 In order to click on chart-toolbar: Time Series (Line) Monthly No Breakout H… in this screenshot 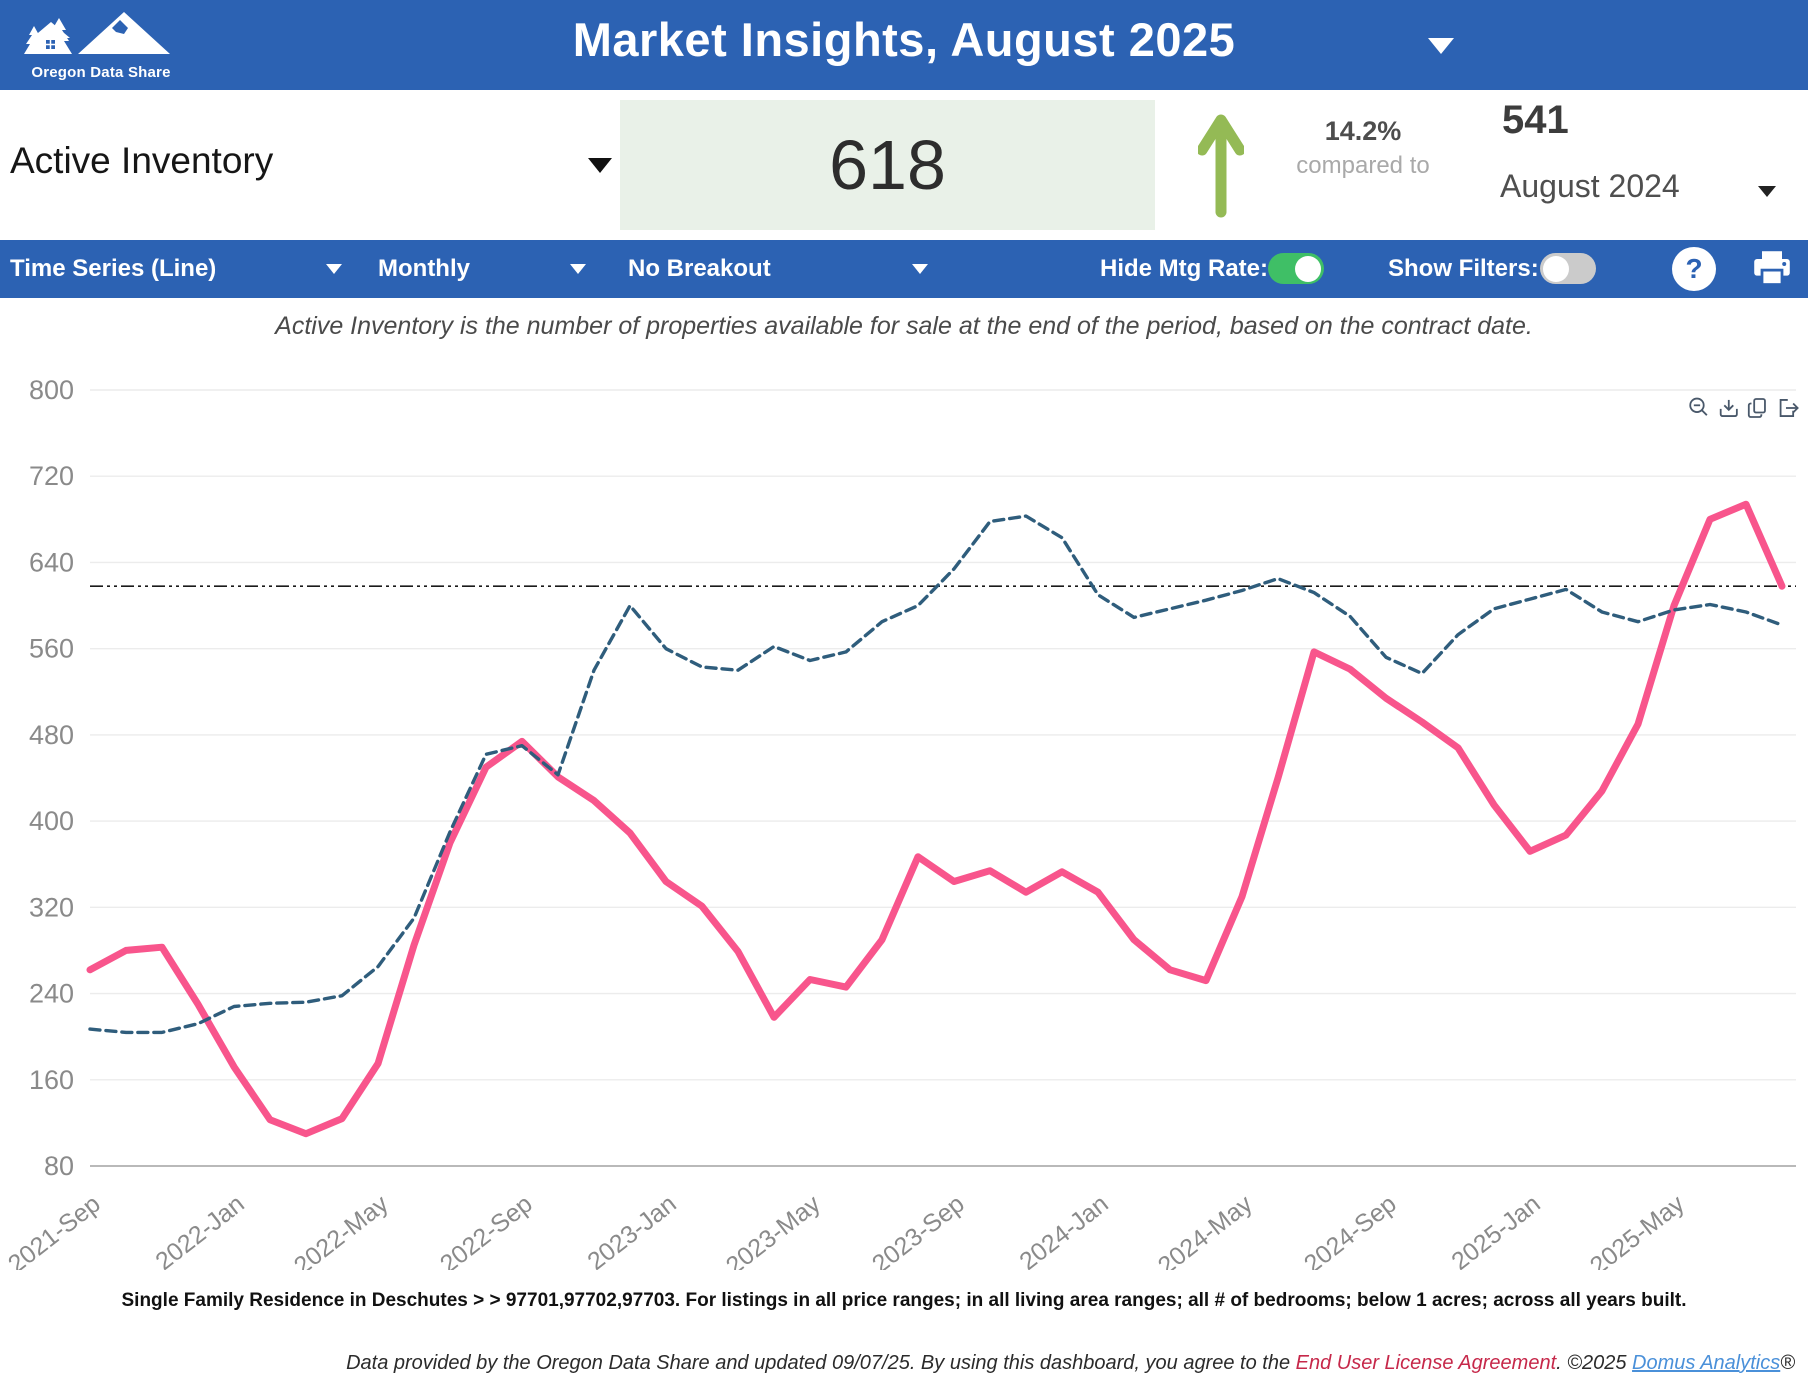, I will do `click(904, 269)`.